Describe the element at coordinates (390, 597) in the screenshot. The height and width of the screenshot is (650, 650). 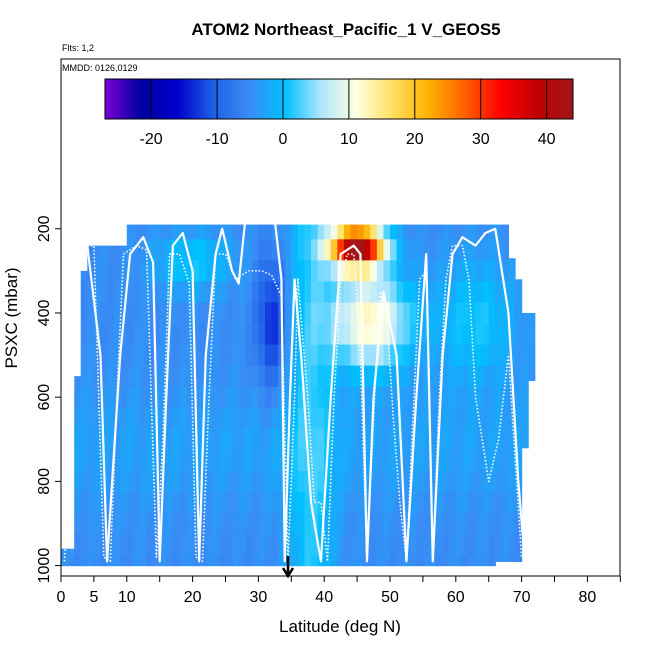
I see `x-tick-label: 50` at that location.